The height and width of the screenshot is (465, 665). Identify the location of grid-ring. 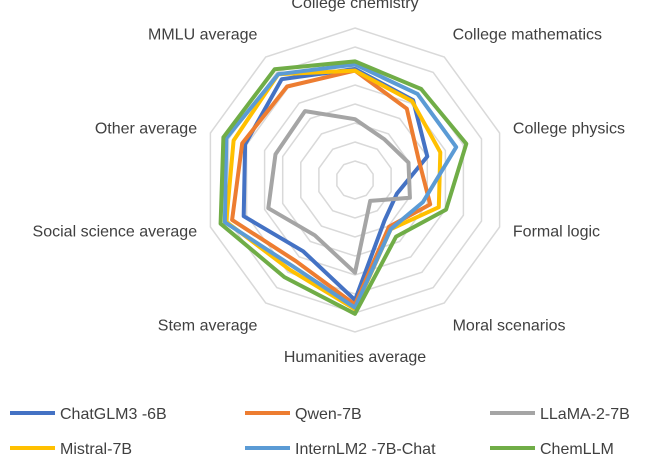
(355, 180).